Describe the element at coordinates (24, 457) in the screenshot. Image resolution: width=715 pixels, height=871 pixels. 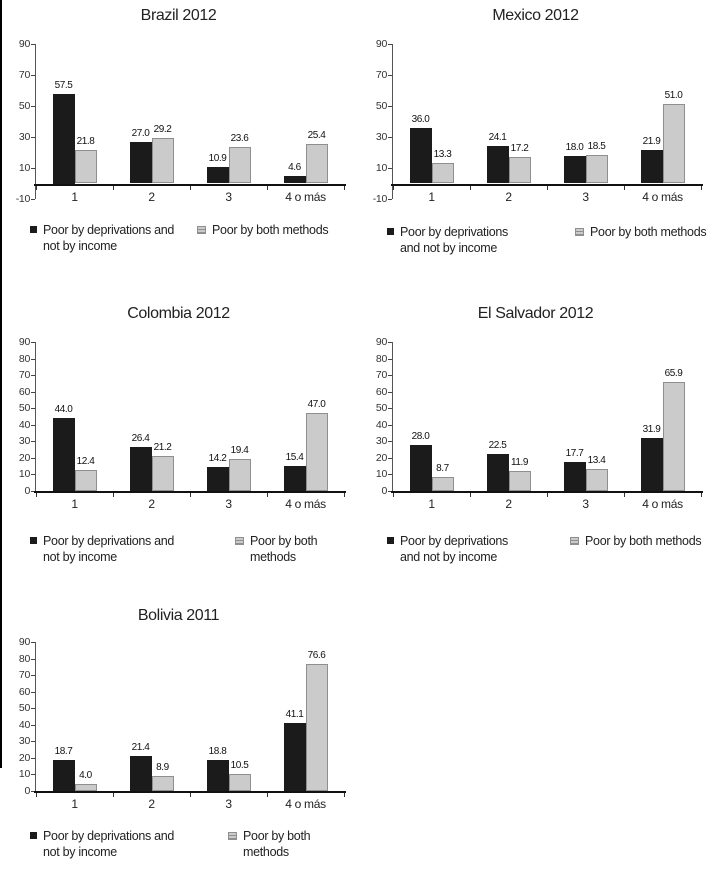
I see `y-axis-label: 20` at that location.